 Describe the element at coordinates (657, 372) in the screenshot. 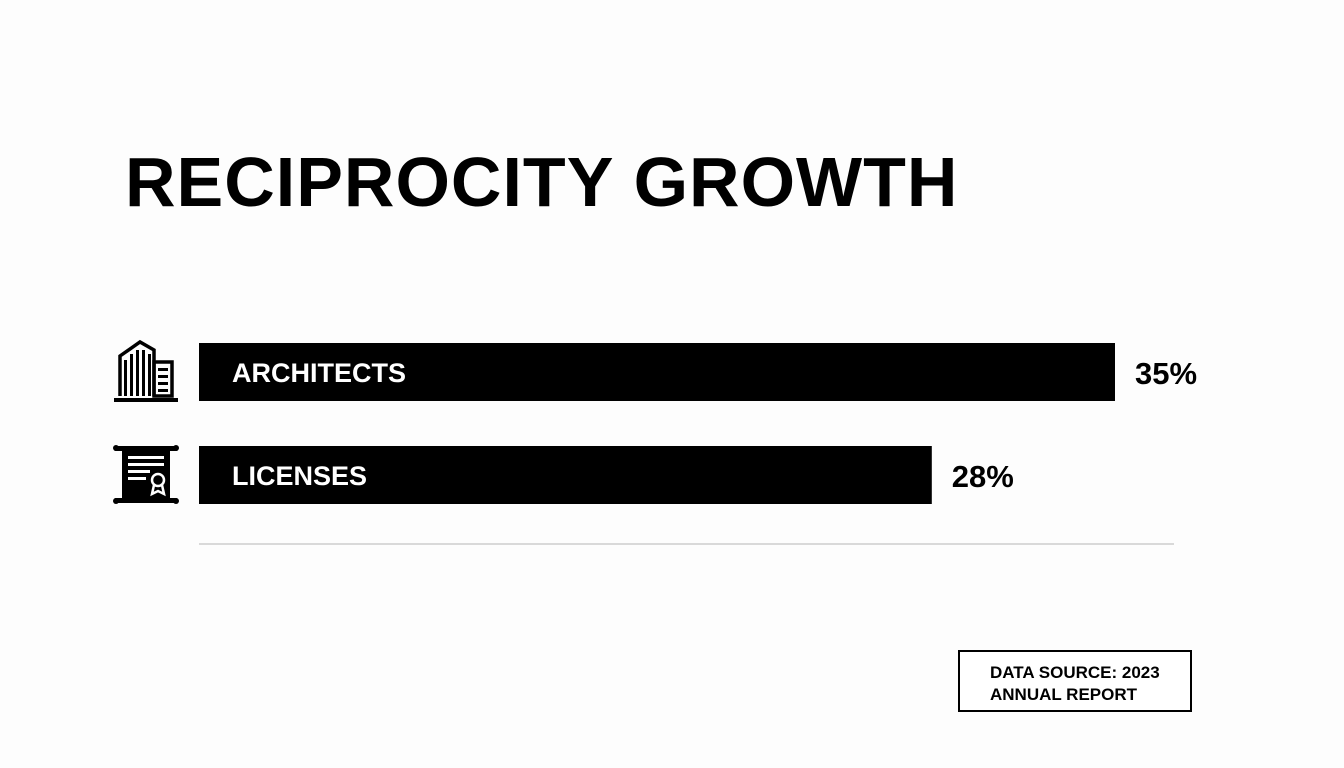

I see `bar-architects` at that location.